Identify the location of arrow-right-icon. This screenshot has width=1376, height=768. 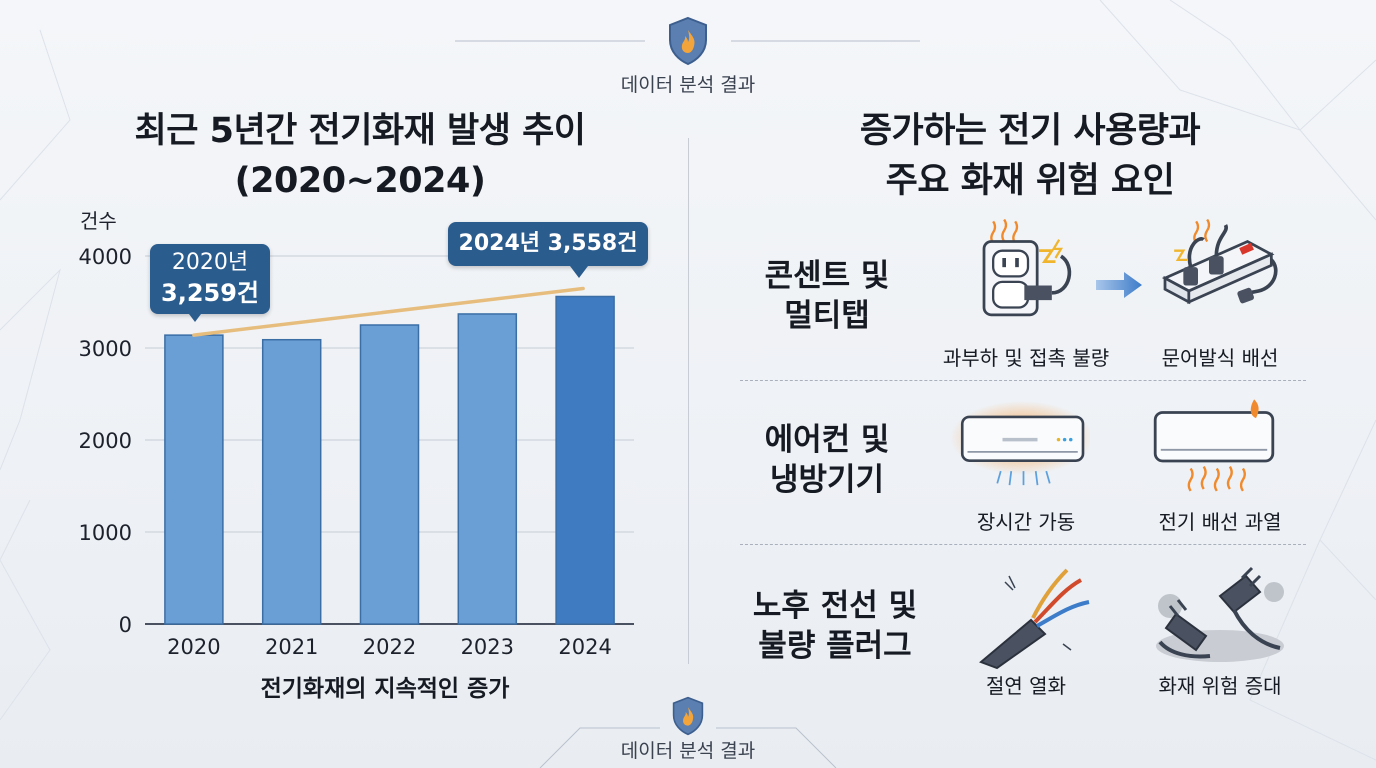
(1119, 285).